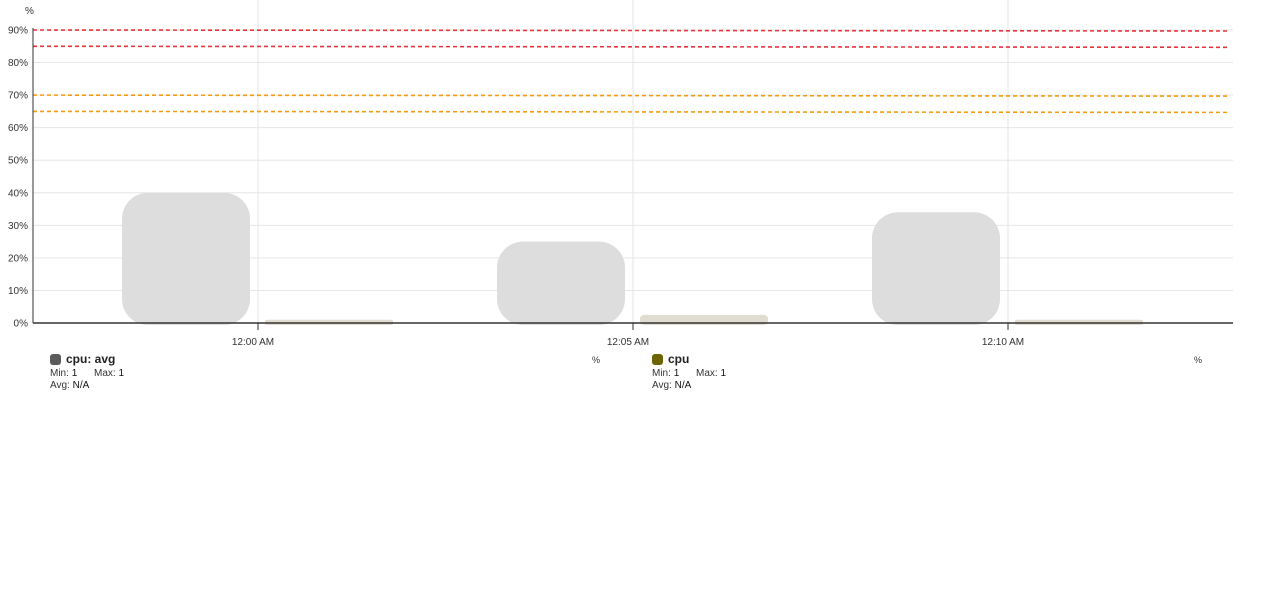  I want to click on y-tick-label: 80%, so click(18, 63).